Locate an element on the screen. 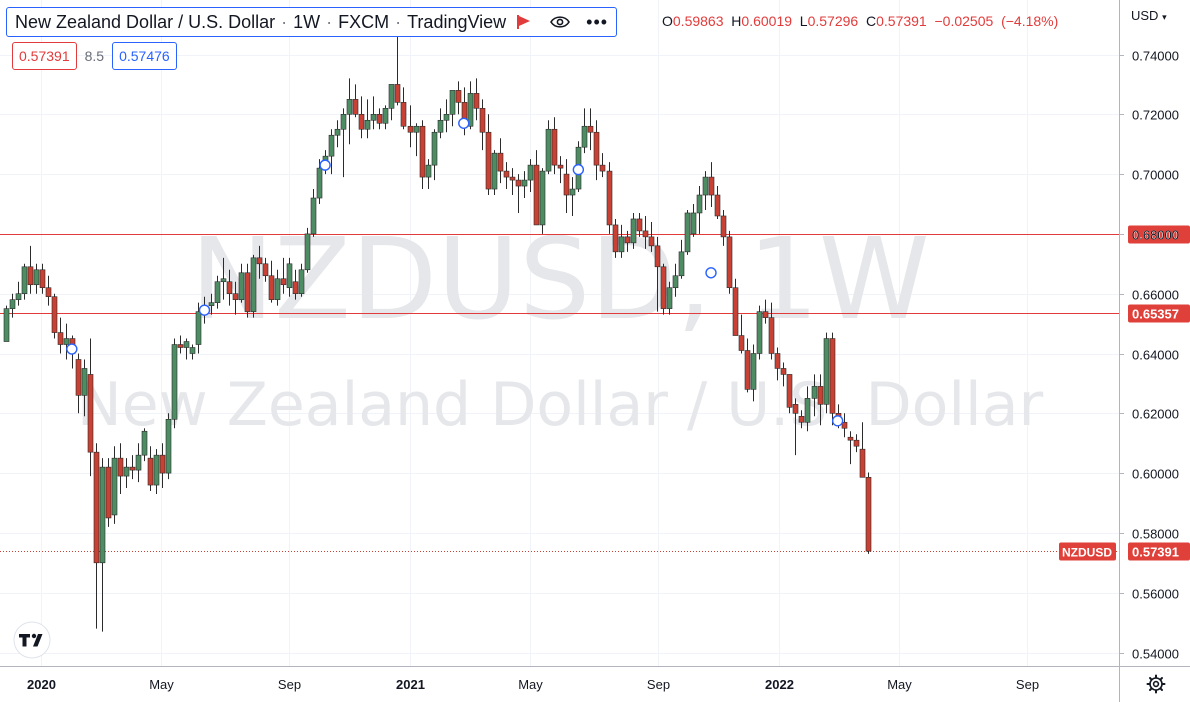 The height and width of the screenshot is (702, 1190). y-tick-label: 0.58000 is located at coordinates (1155, 534).